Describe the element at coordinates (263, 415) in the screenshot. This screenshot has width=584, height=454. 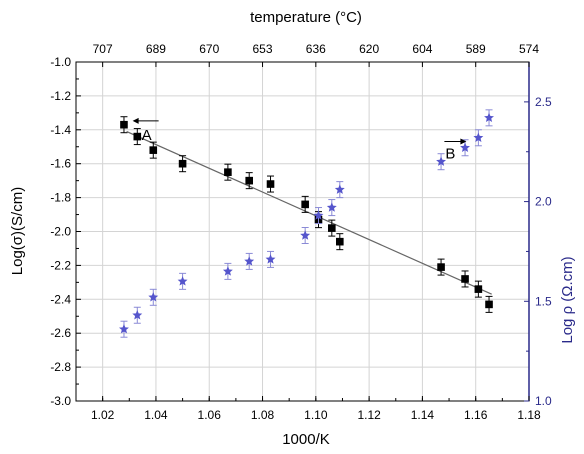
I see `x-tick-label: 1.08` at that location.